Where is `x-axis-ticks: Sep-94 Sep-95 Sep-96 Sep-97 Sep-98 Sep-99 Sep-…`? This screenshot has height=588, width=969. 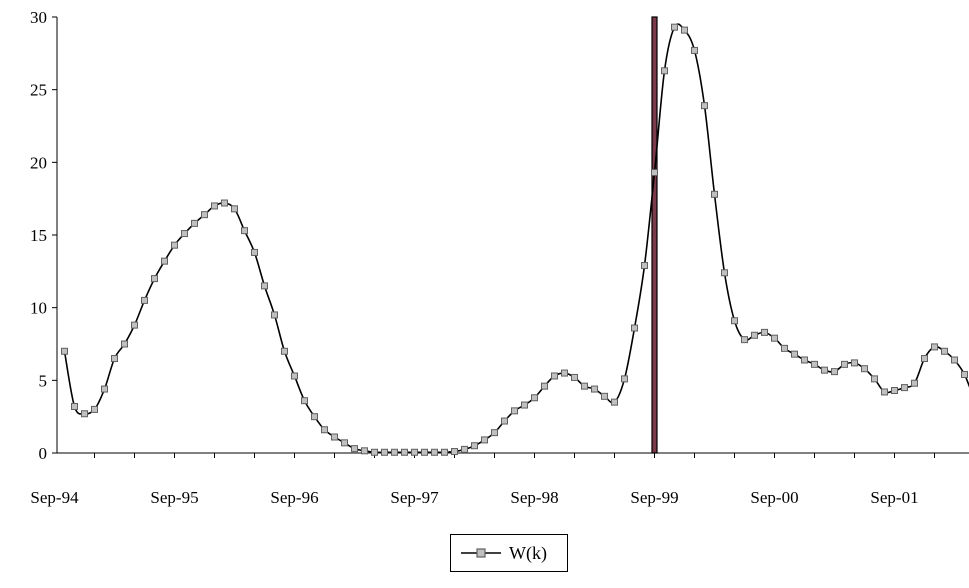 x-axis-ticks: Sep-94 Sep-95 Sep-96 Sep-97 Sep-98 Sep-99 Sep-… is located at coordinates (482, 480).